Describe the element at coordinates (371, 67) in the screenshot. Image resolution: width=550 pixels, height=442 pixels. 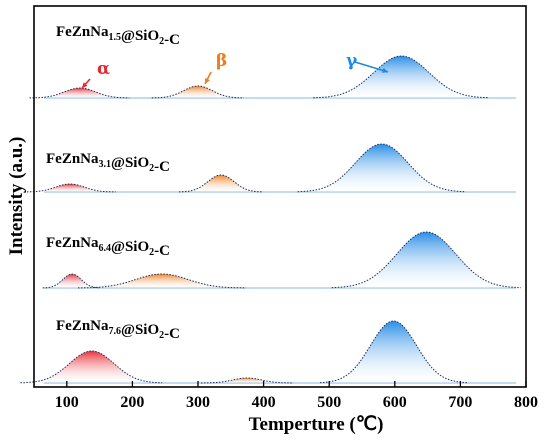
I see `annotation-gamma-arrow` at that location.